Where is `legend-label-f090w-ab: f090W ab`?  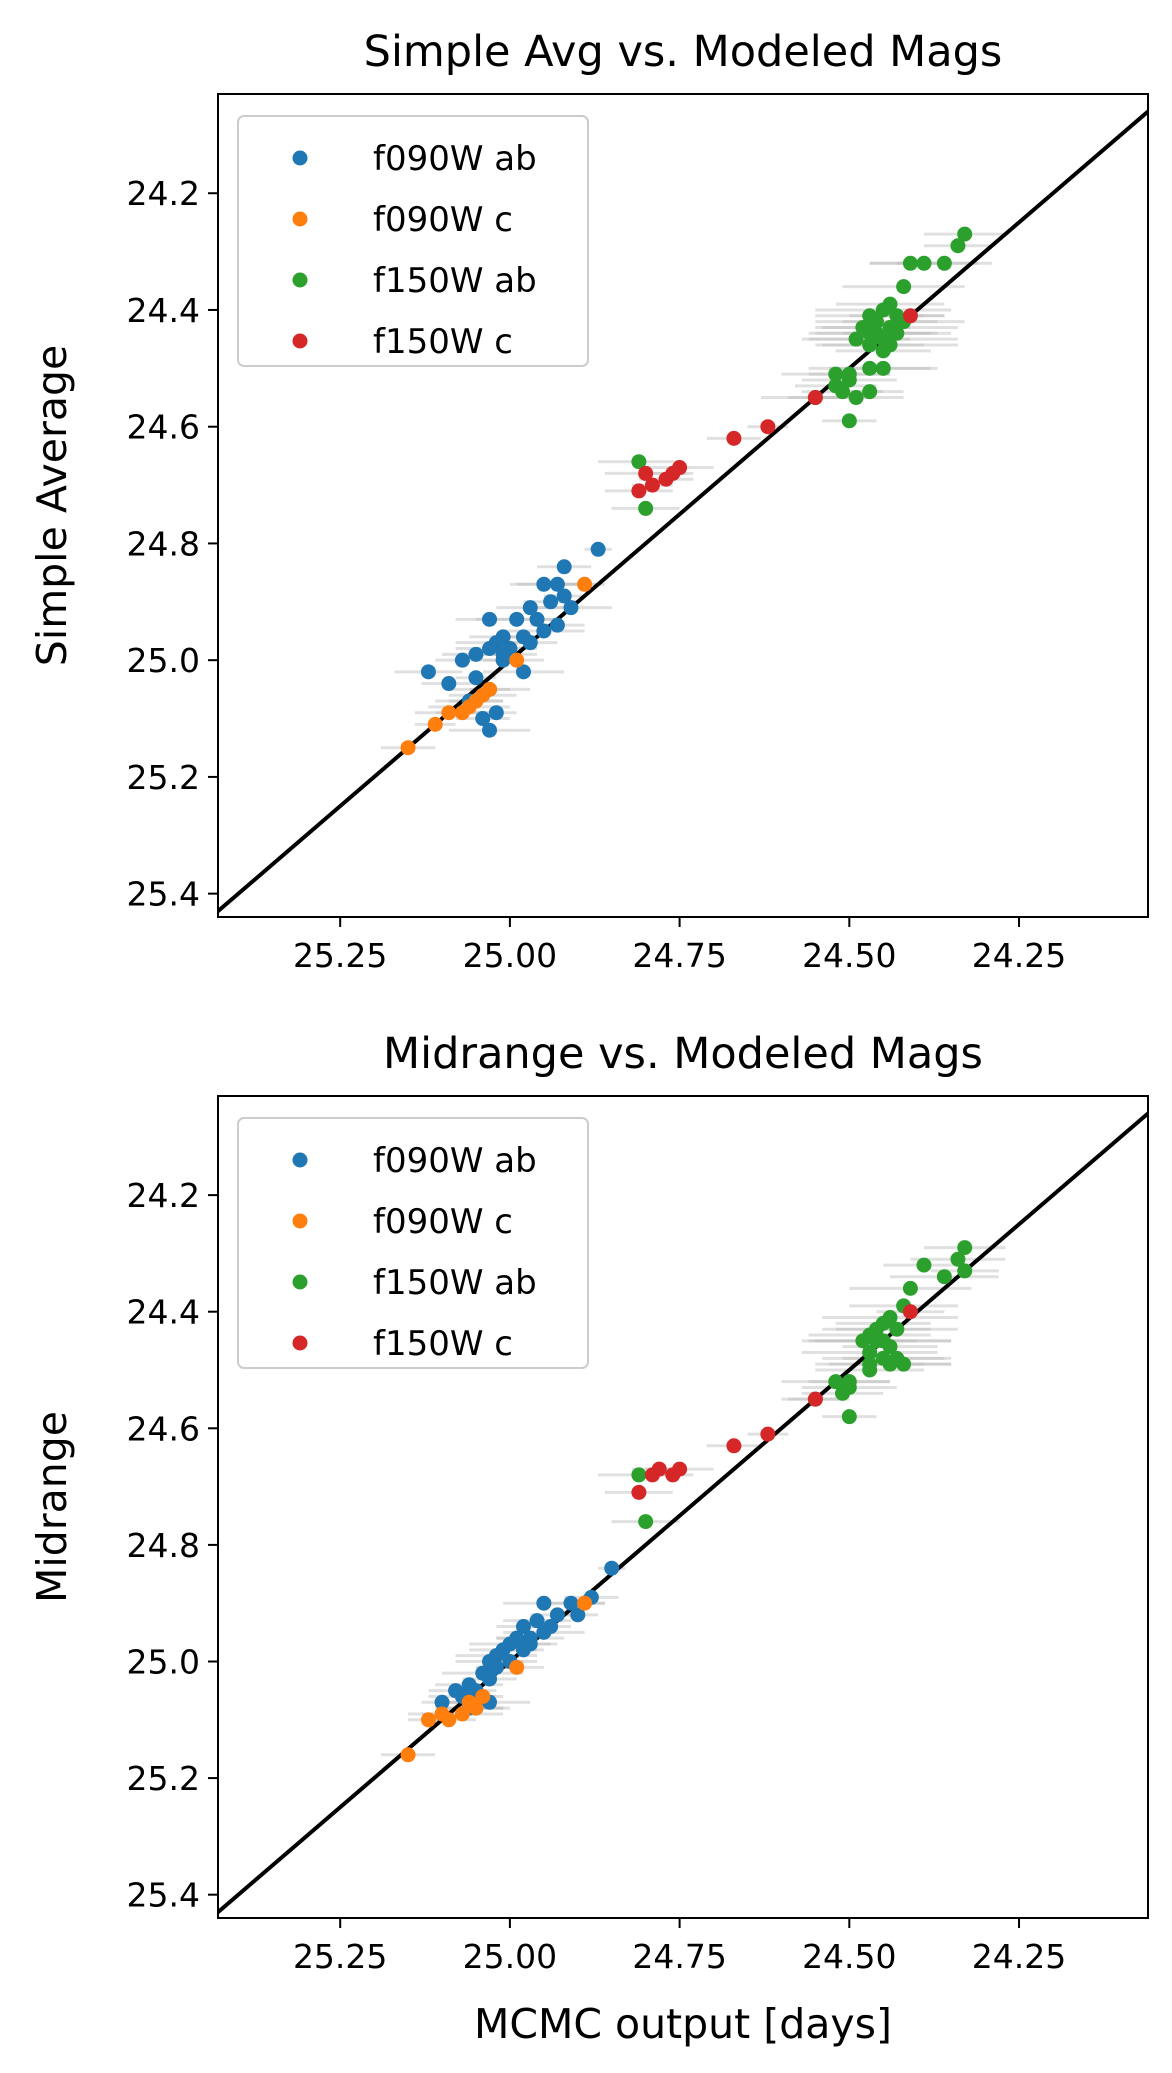 legend-label-f090w-ab: f090W ab is located at coordinates (455, 159).